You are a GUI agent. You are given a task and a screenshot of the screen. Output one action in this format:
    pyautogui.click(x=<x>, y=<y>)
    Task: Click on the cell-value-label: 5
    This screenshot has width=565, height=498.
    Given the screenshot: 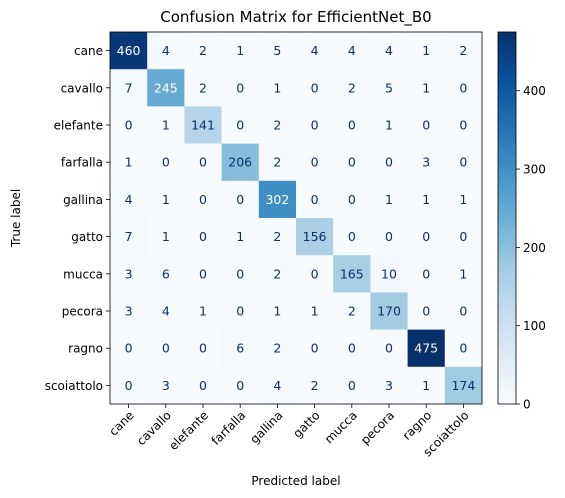 What is the action you would take?
    pyautogui.click(x=277, y=50)
    